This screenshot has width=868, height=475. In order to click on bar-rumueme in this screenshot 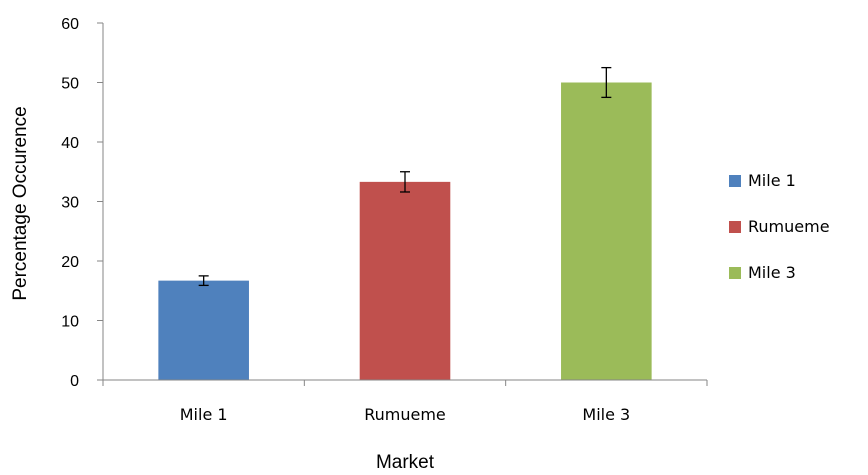, I will do `click(405, 280)`.